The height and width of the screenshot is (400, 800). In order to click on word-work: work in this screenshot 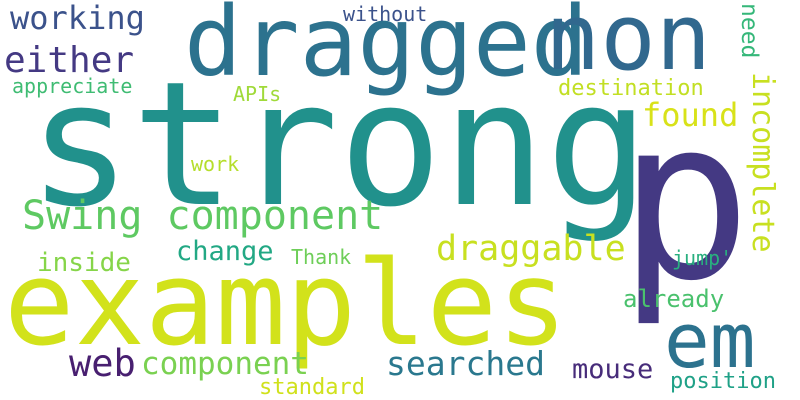, I will do `click(215, 164)`.